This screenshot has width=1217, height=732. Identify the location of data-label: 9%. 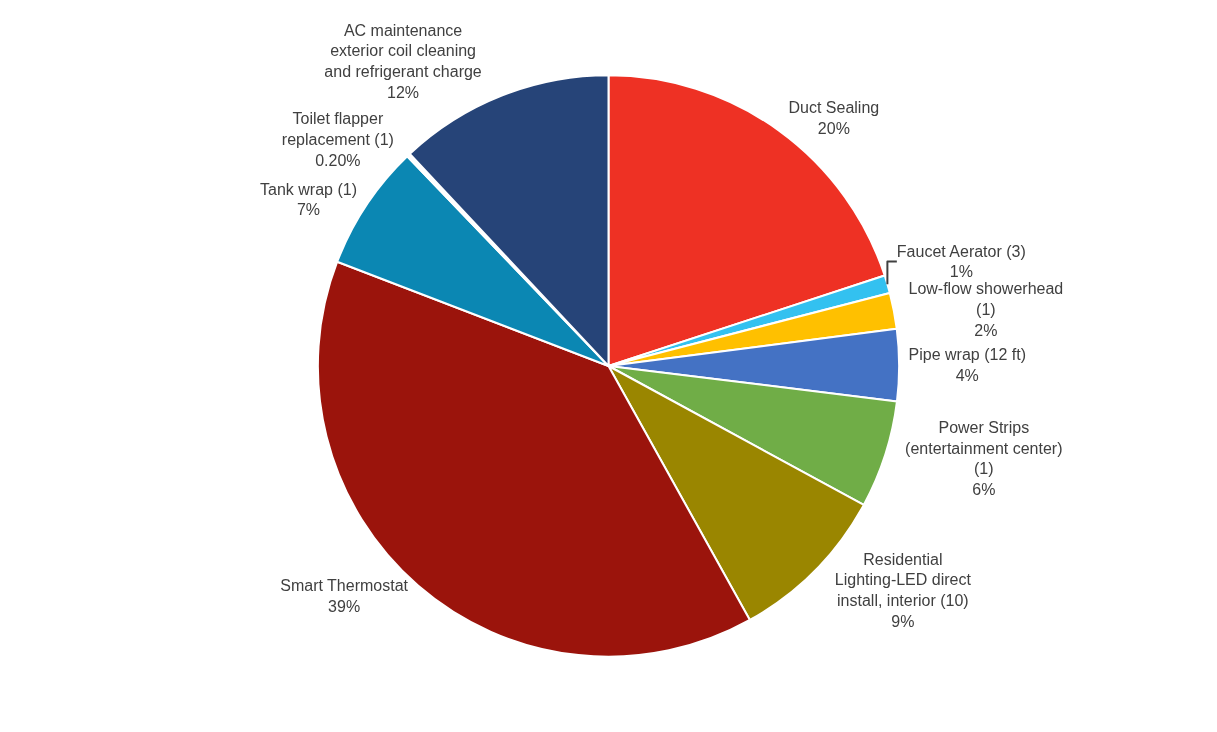
(903, 621).